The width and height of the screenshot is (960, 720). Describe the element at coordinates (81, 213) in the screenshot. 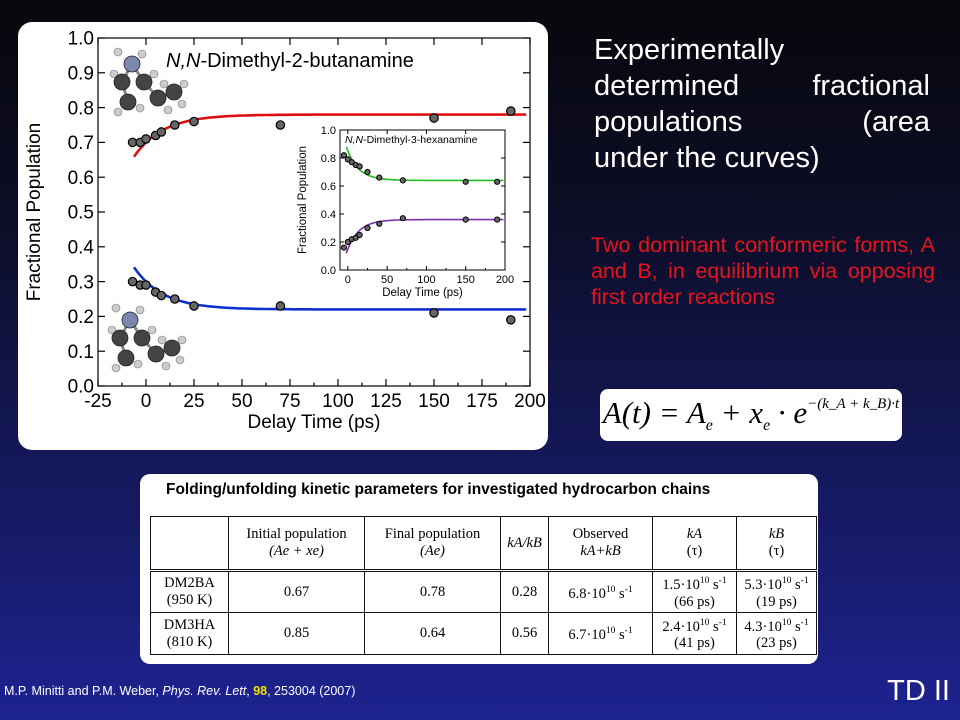

I see `y-tick-label: 0.5` at that location.